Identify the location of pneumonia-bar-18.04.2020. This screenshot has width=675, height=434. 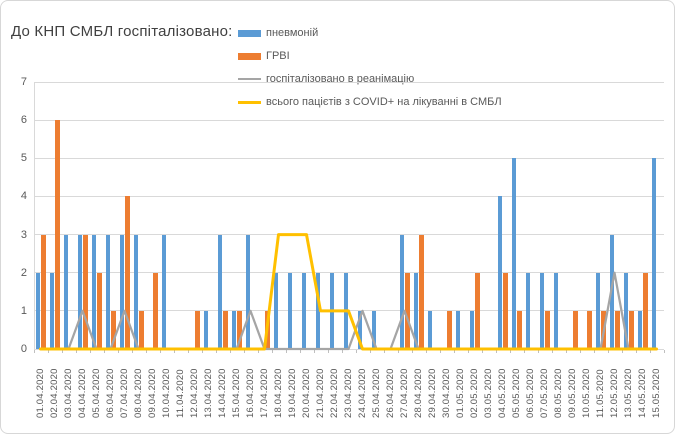
(275, 310).